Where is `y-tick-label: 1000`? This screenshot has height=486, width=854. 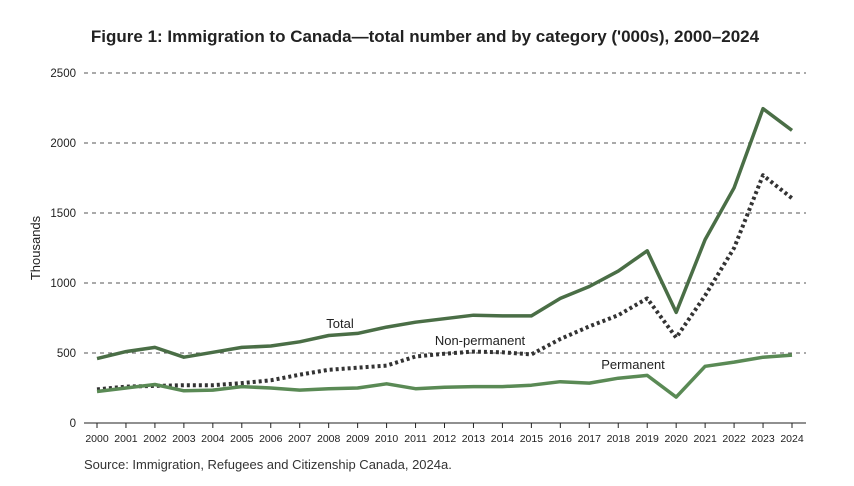
y-tick-label: 1000 is located at coordinates (63, 284).